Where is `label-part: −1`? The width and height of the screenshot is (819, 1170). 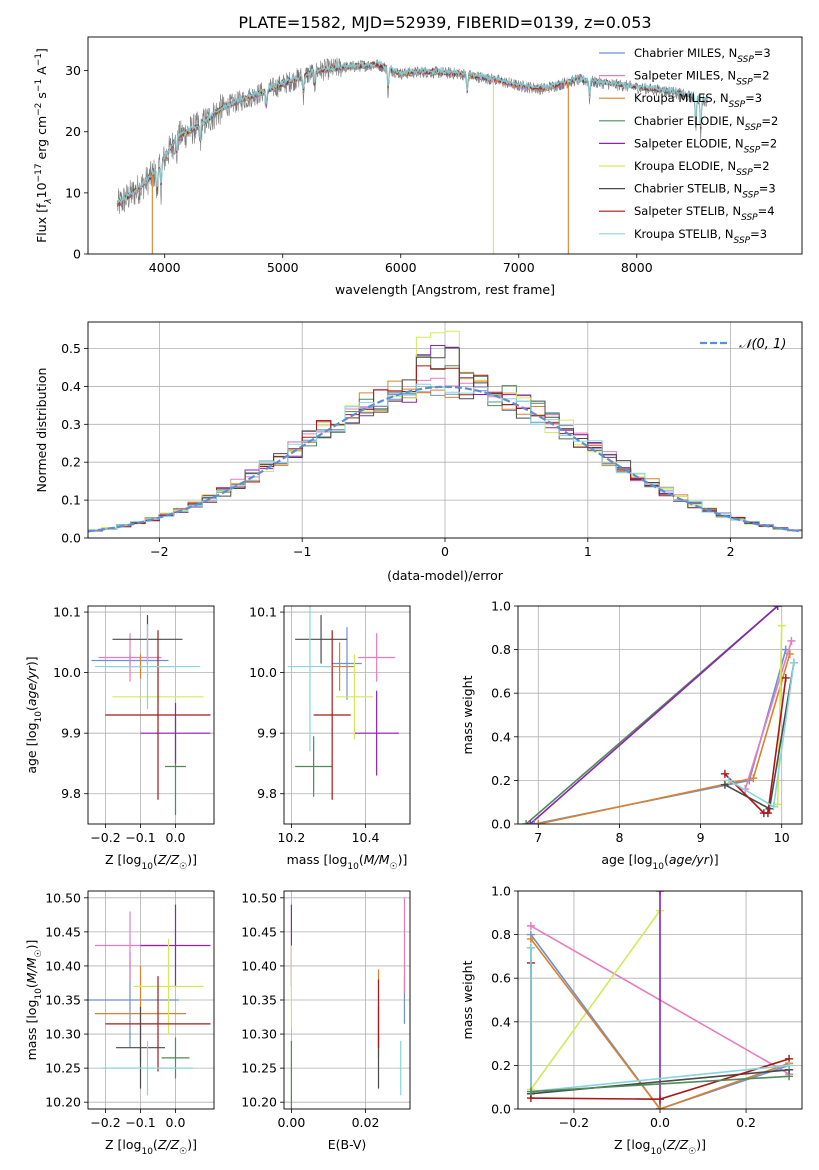 label-part: −1 is located at coordinates (39, 59).